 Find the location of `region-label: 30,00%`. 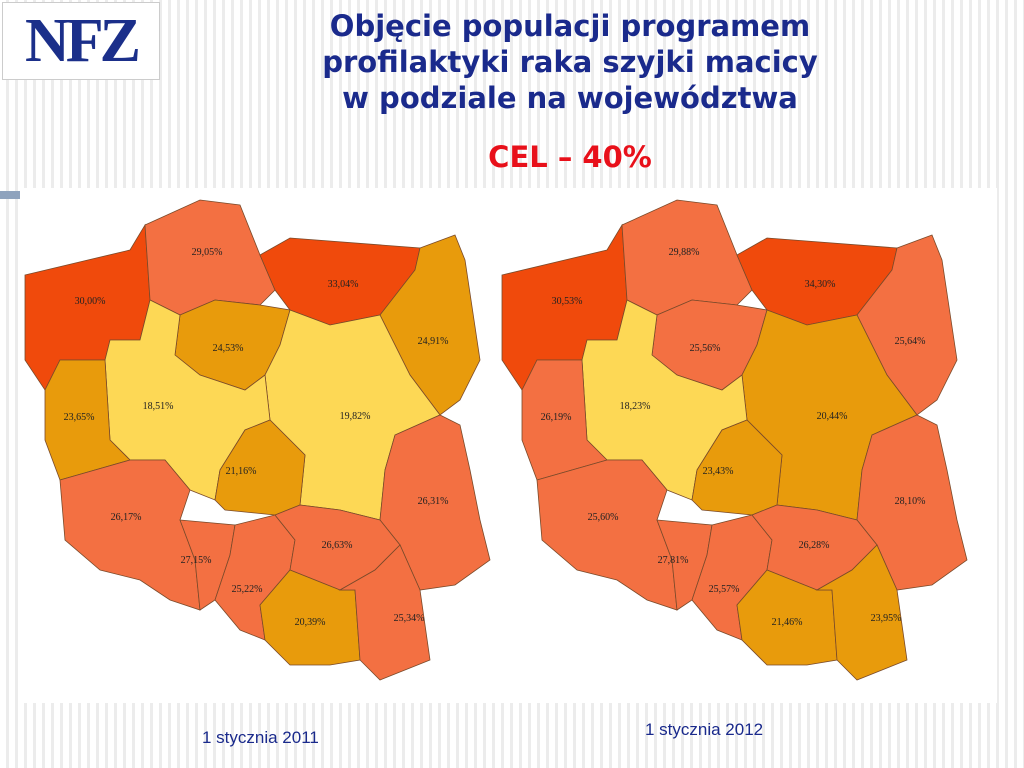

region-label: 30,00% is located at coordinates (90, 301).